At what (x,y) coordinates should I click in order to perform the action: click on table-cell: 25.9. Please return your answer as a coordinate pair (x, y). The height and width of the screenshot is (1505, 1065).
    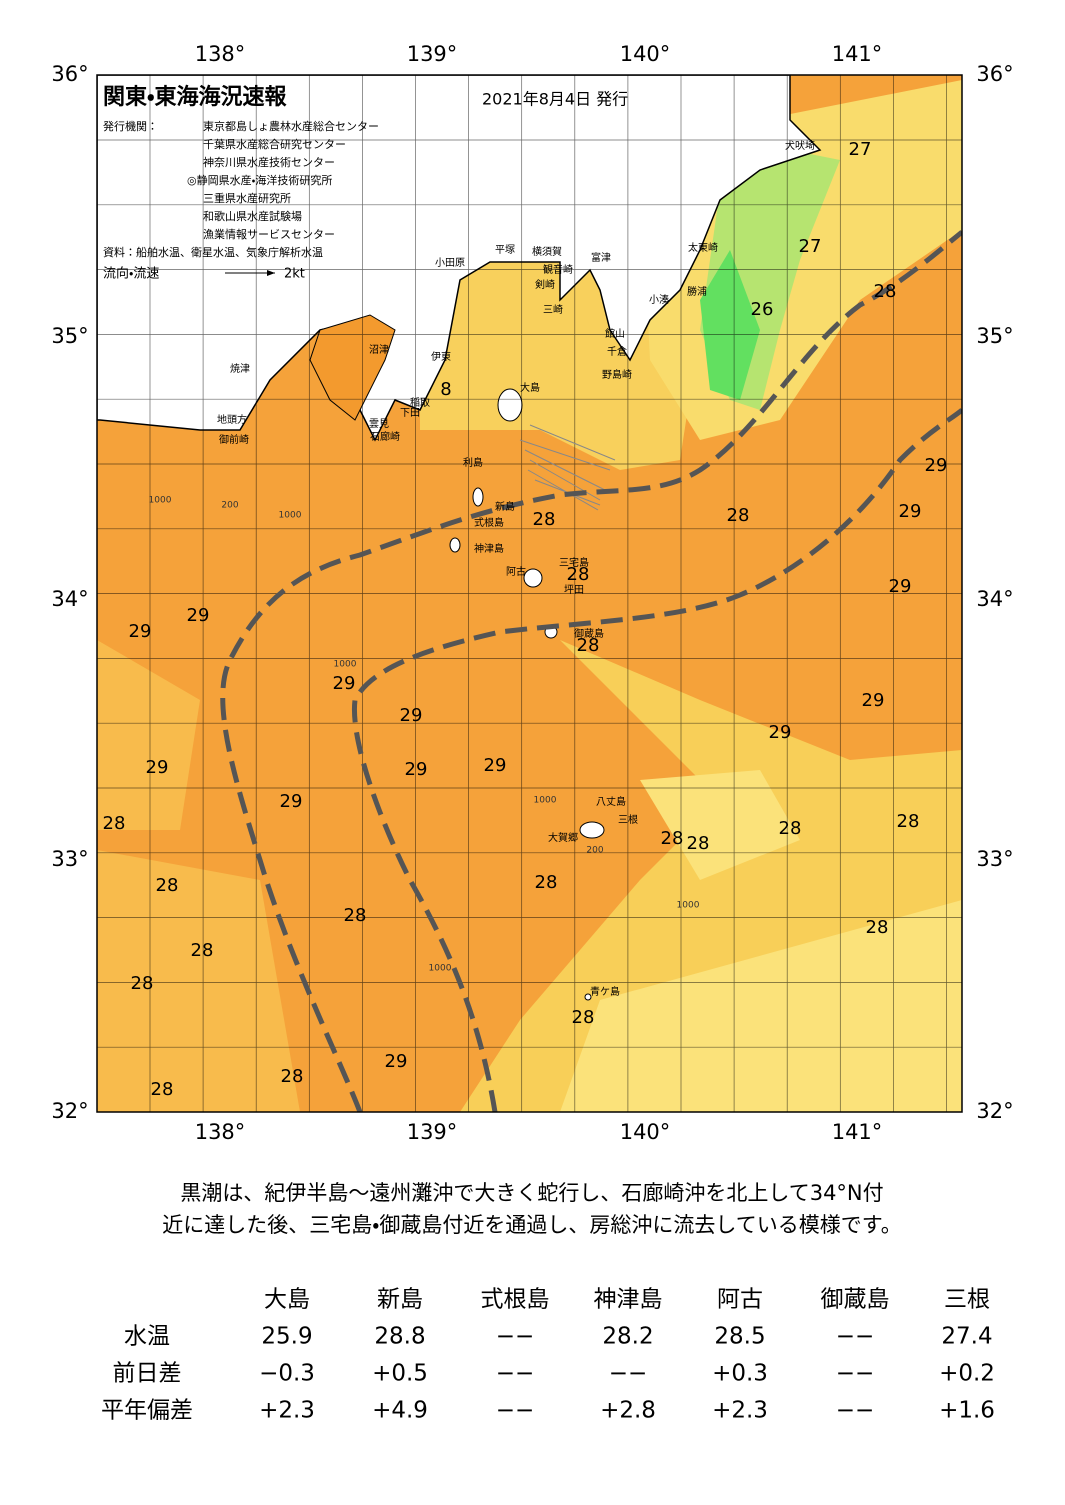
    Looking at the image, I should click on (286, 1337).